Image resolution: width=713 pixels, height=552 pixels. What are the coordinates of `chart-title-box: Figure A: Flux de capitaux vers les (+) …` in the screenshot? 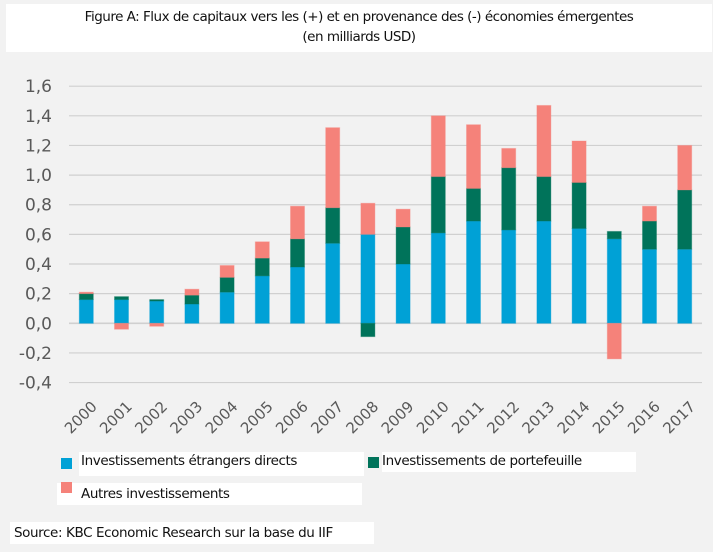 It's located at (359, 28).